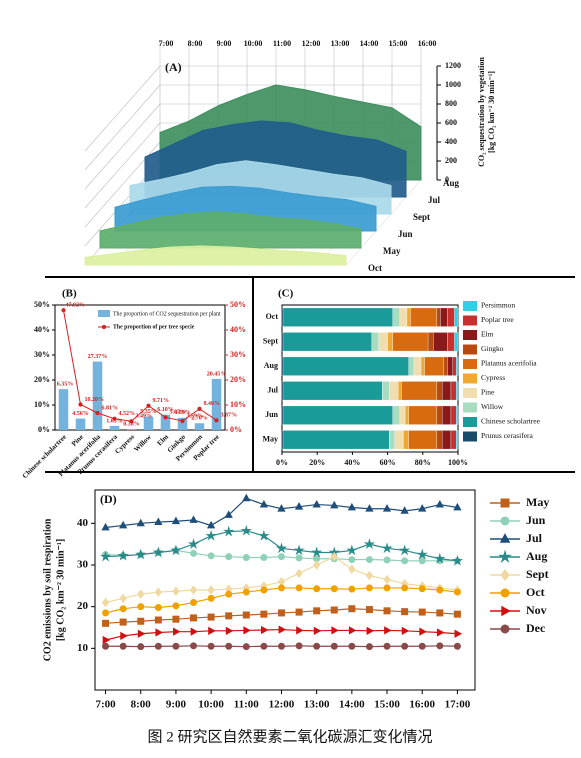  I want to click on x-tick-label: 7:00, so click(105, 705).